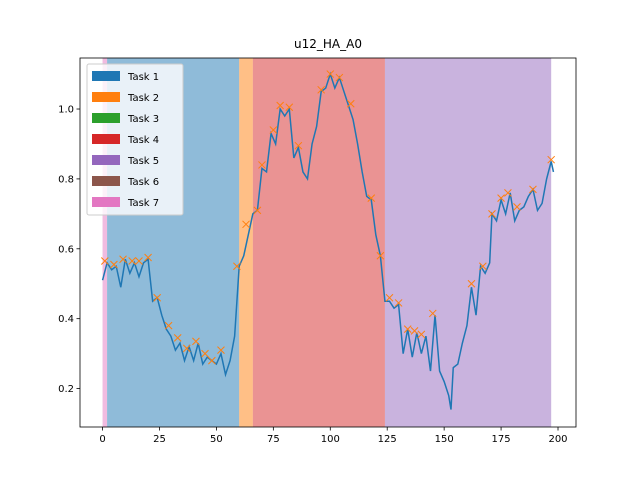 The image size is (640, 480). Describe the element at coordinates (159, 439) in the screenshot. I see `x-tick-label: 25` at that location.